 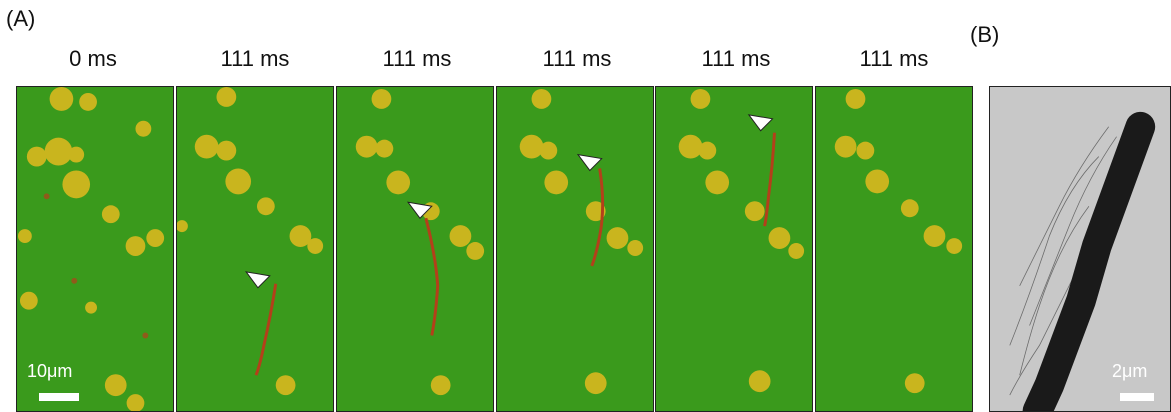 I want to click on scalebar-label: 2μm, so click(x=1129, y=371).